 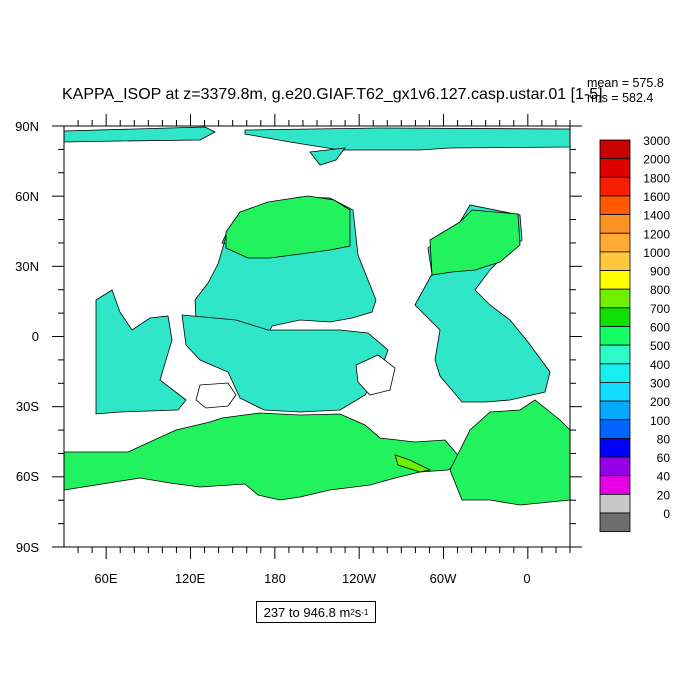 I want to click on lon-label: 60W, so click(x=443, y=578).